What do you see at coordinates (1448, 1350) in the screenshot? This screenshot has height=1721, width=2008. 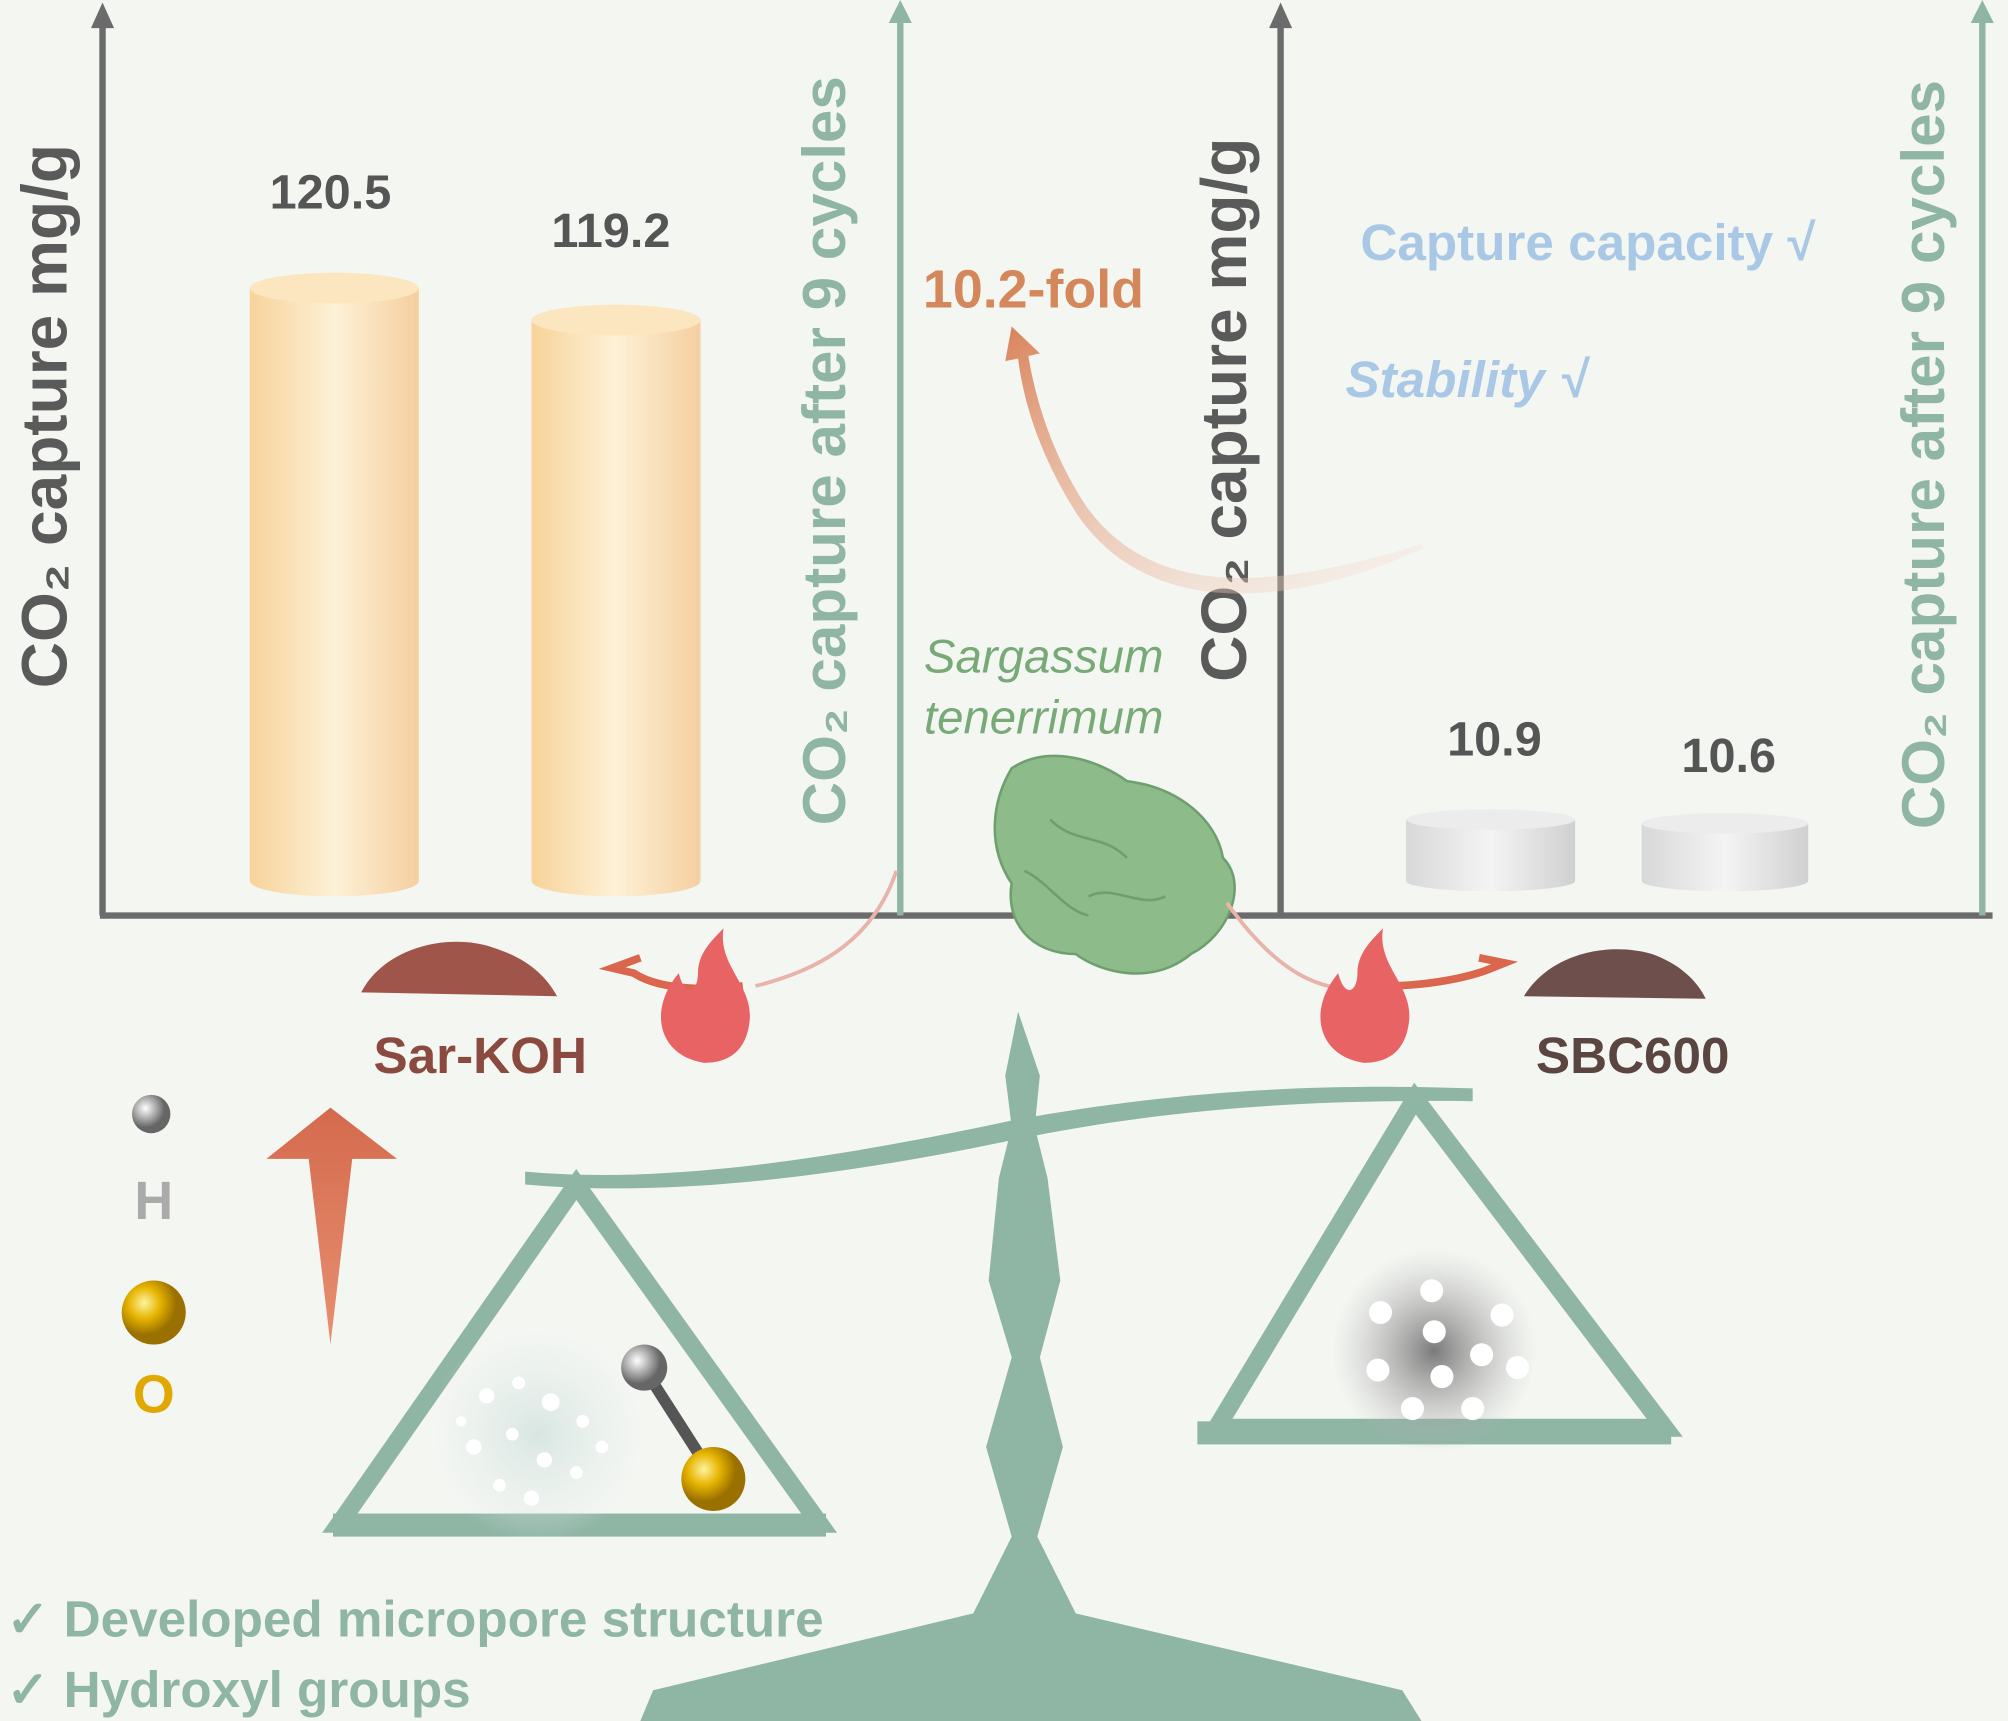 I see `pores` at bounding box center [1448, 1350].